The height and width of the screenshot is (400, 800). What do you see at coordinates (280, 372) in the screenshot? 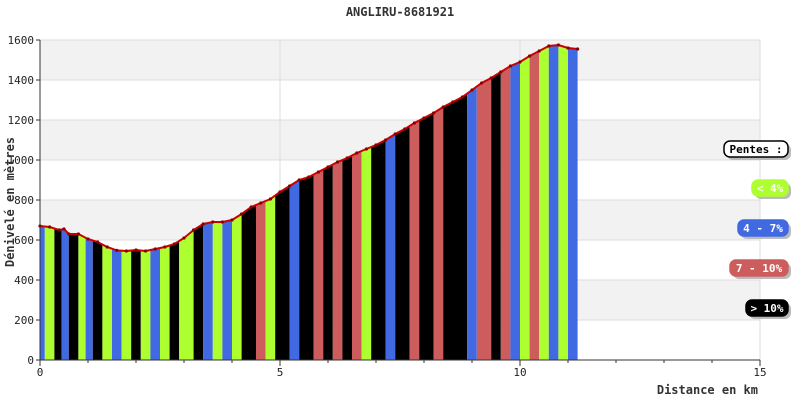
I see `x-tick-label: 5` at bounding box center [280, 372].